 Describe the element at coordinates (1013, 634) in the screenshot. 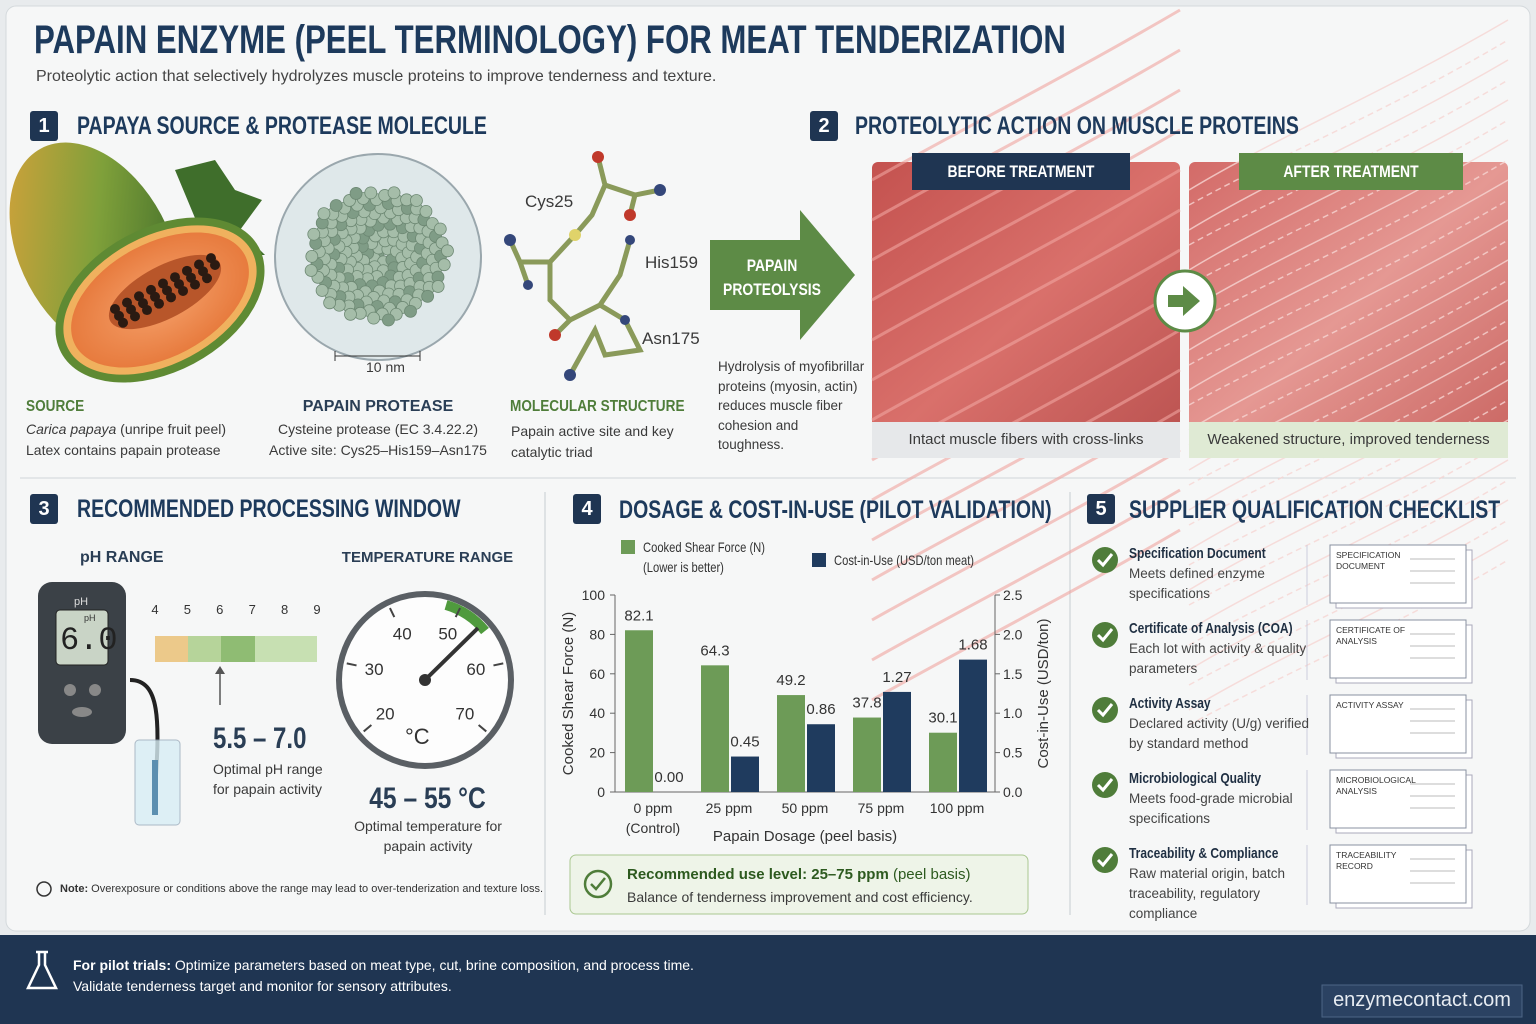

I see `y2-tick-label: 2.0` at that location.